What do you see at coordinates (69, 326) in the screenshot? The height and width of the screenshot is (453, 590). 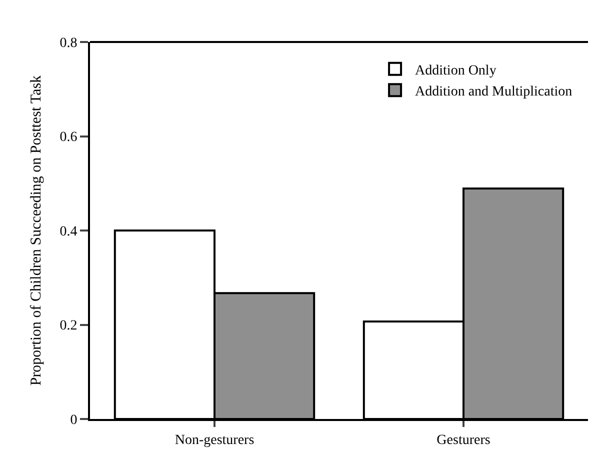 I see `y-tick-label: 0.2` at bounding box center [69, 326].